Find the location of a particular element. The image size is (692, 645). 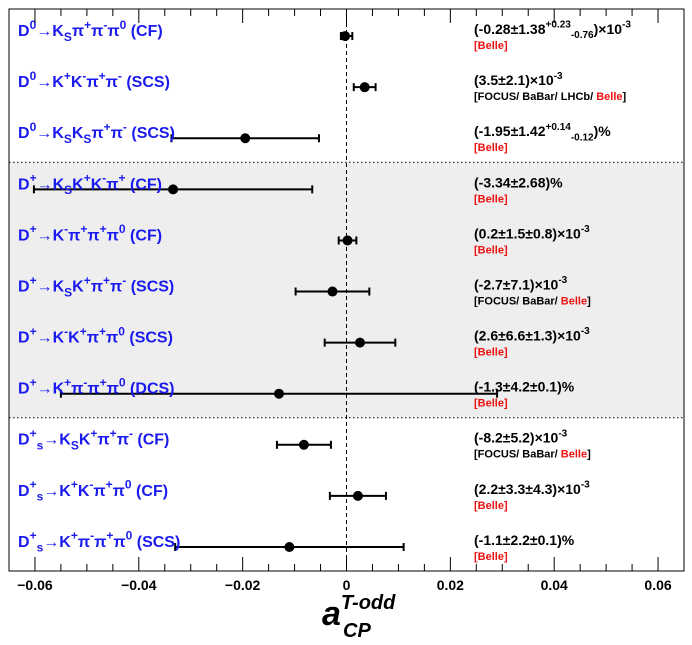

x-tick-label: 0.02 is located at coordinates (450, 585).